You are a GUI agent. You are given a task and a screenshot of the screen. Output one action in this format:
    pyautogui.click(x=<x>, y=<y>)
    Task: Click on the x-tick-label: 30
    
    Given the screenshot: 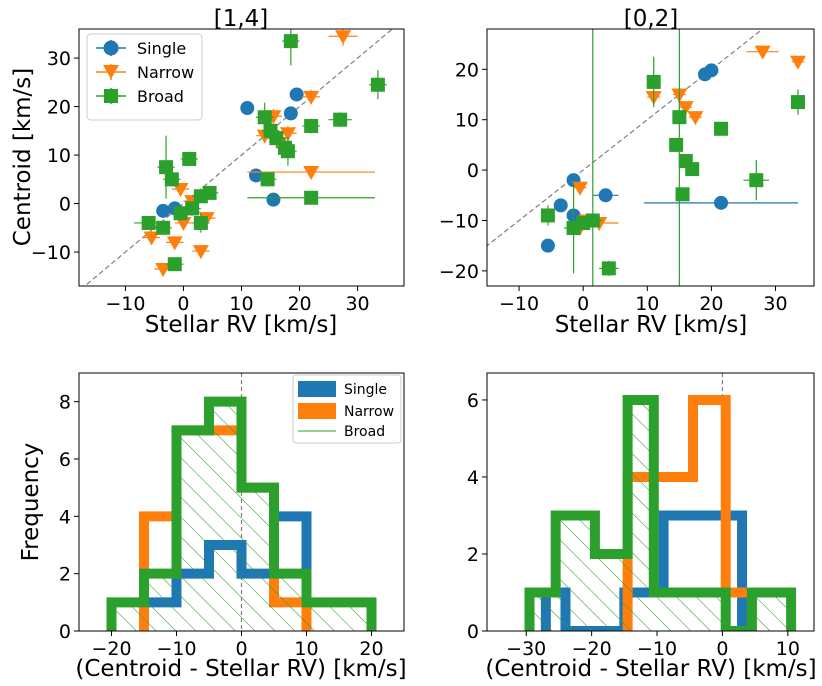 What is the action you would take?
    pyautogui.click(x=357, y=304)
    